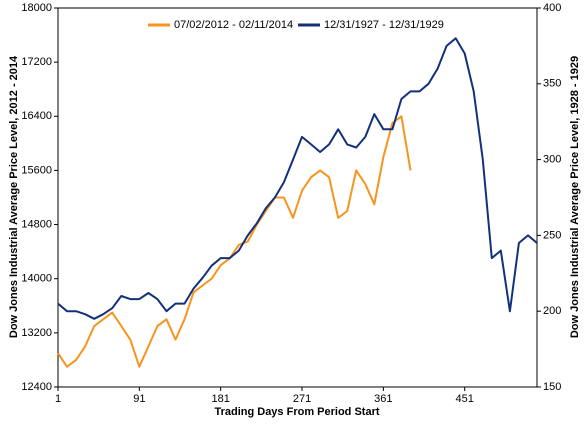 Image resolution: width=585 pixels, height=425 pixels. What do you see at coordinates (36, 116) in the screenshot?
I see `y-tick-label: 16400` at bounding box center [36, 116].